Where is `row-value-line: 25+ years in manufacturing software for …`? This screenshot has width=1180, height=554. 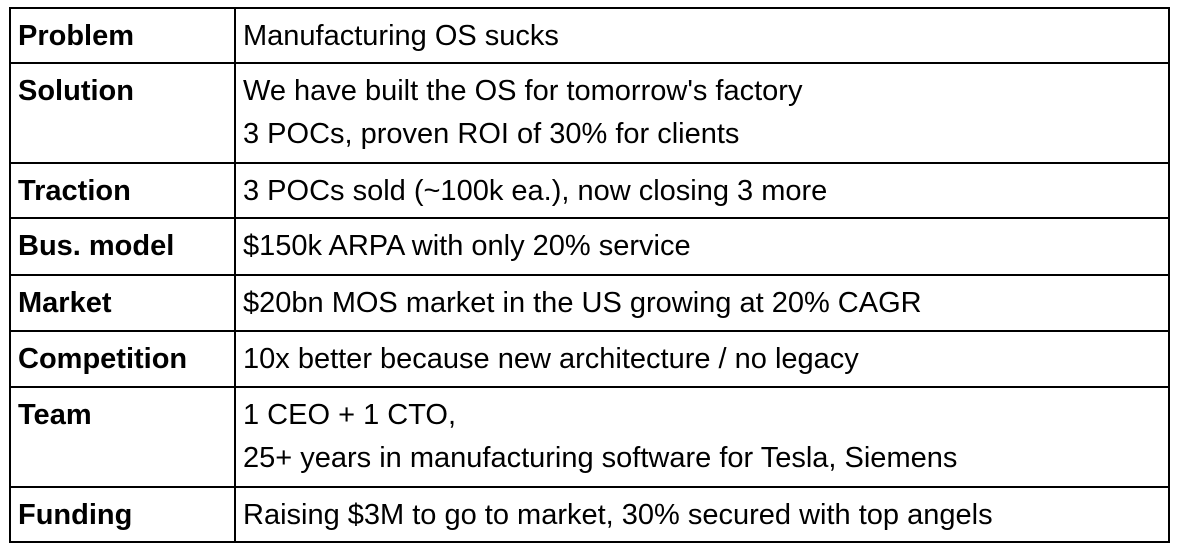 row-value-line: 25+ years in manufacturing software for … is located at coordinates (600, 458).